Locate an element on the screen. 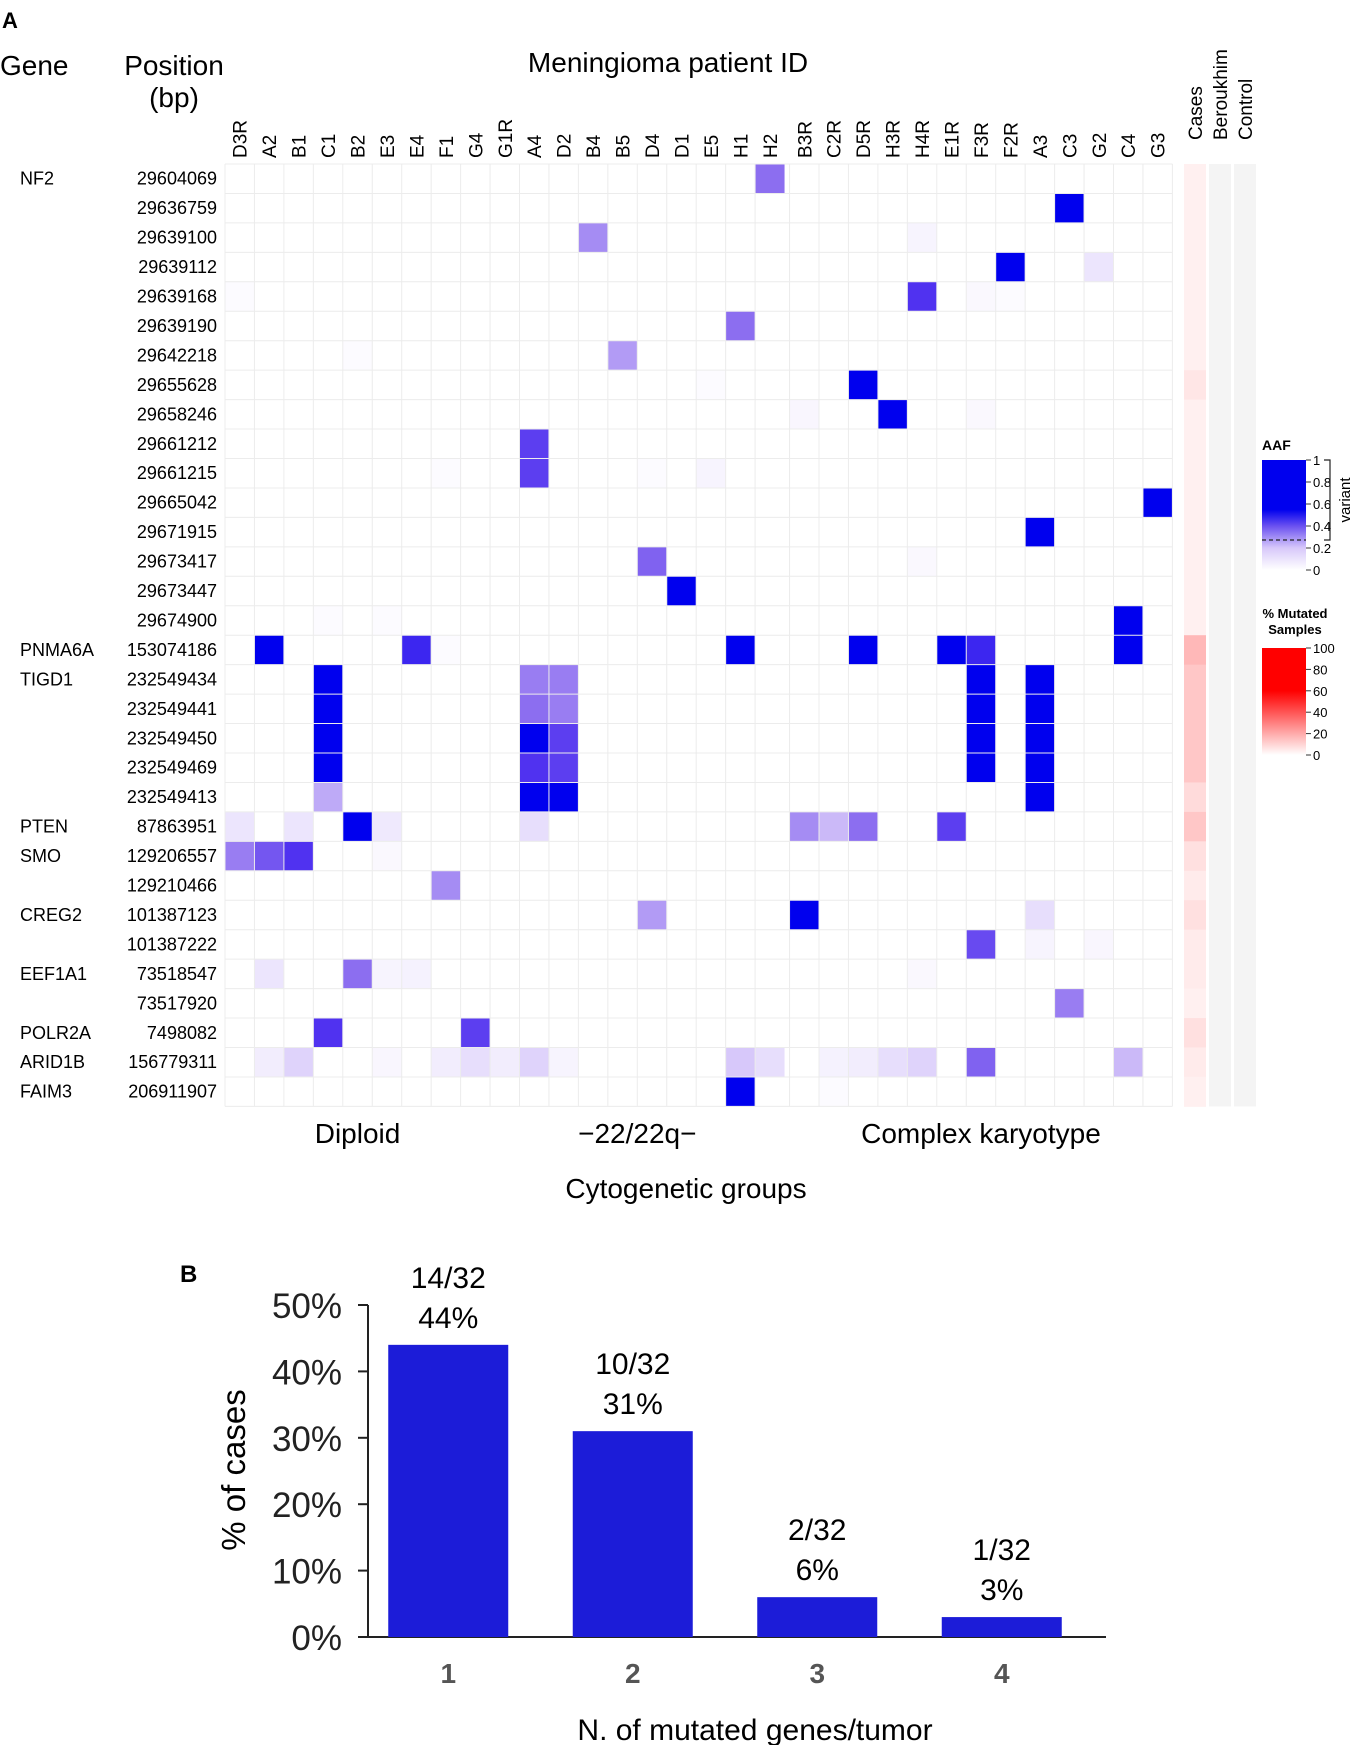 This screenshot has width=1358, height=1745. group-label: Complex karyotype is located at coordinates (981, 1133).